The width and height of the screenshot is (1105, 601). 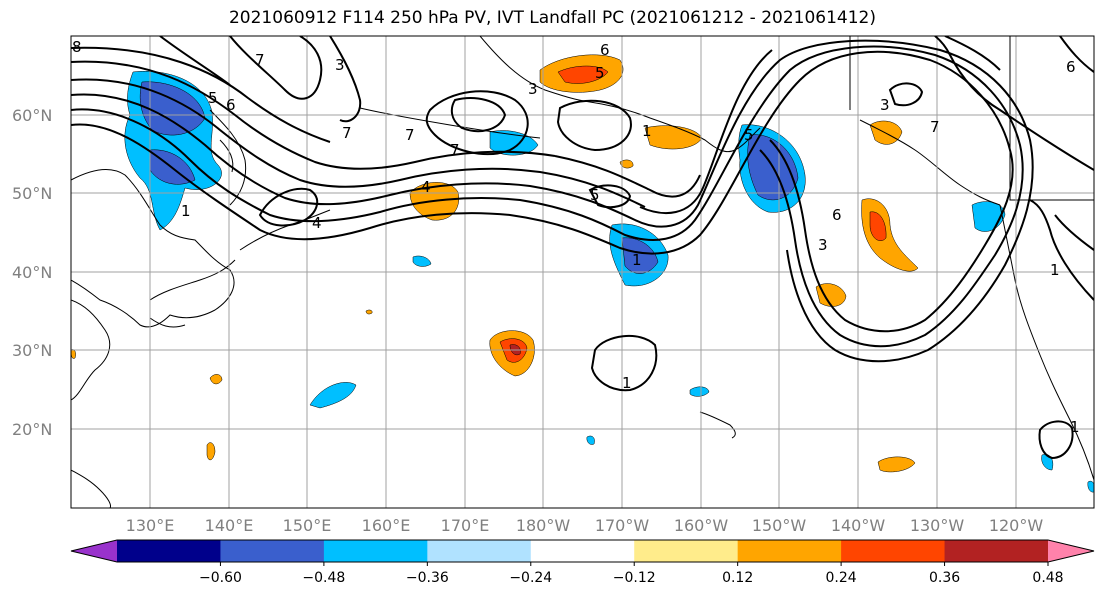 What do you see at coordinates (543, 525) in the screenshot?
I see `lon-label: 180°W` at bounding box center [543, 525].